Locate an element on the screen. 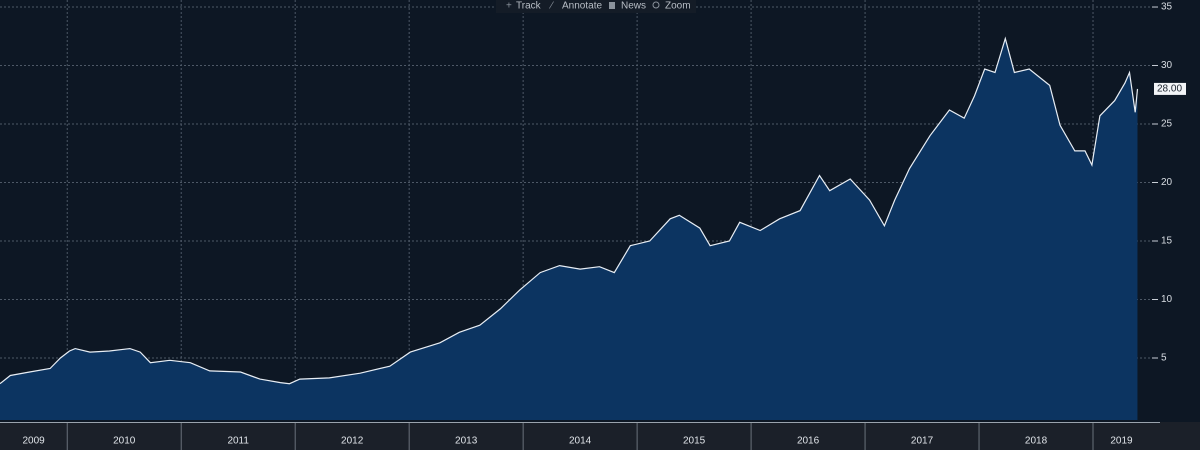 The image size is (1200, 450). tool-zoom: Zoom is located at coordinates (678, 6).